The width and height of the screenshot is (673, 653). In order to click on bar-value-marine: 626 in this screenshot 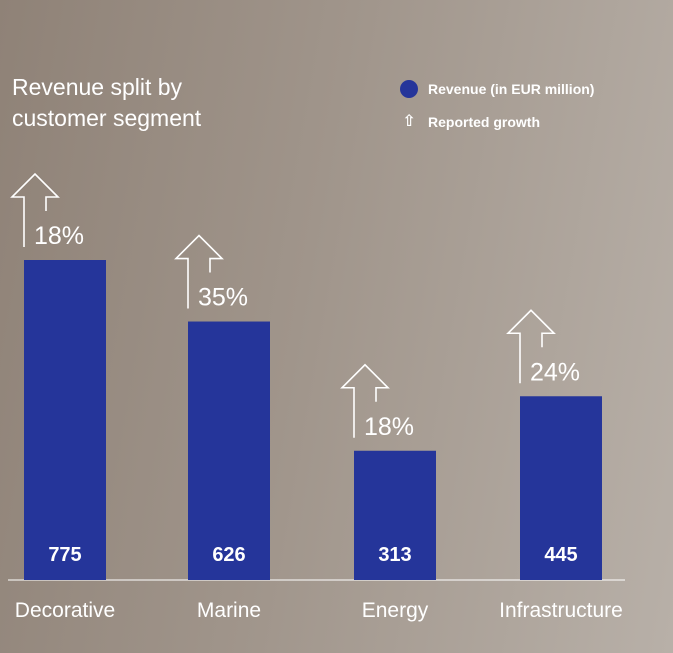, I will do `click(228, 555)`.